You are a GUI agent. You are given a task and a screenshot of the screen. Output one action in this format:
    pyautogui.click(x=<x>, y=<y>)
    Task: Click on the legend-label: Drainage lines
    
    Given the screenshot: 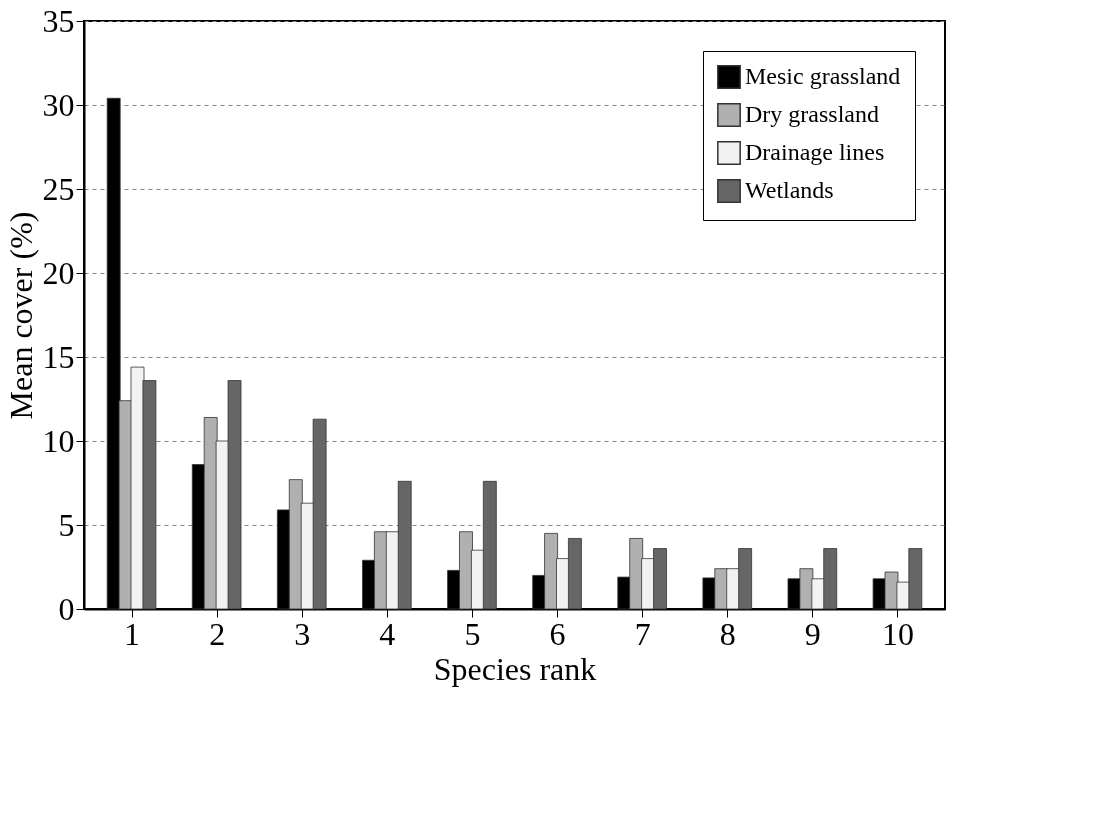 What is the action you would take?
    pyautogui.click(x=815, y=152)
    